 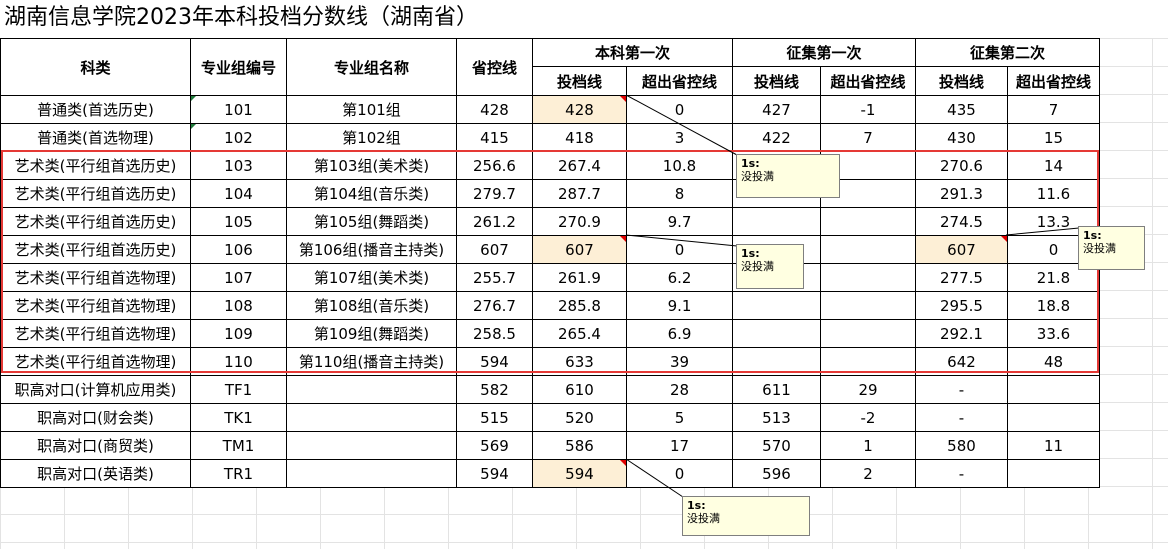 What do you see at coordinates (579, 109) in the screenshot?
I see `cell-round1-cutoff: 428` at bounding box center [579, 109].